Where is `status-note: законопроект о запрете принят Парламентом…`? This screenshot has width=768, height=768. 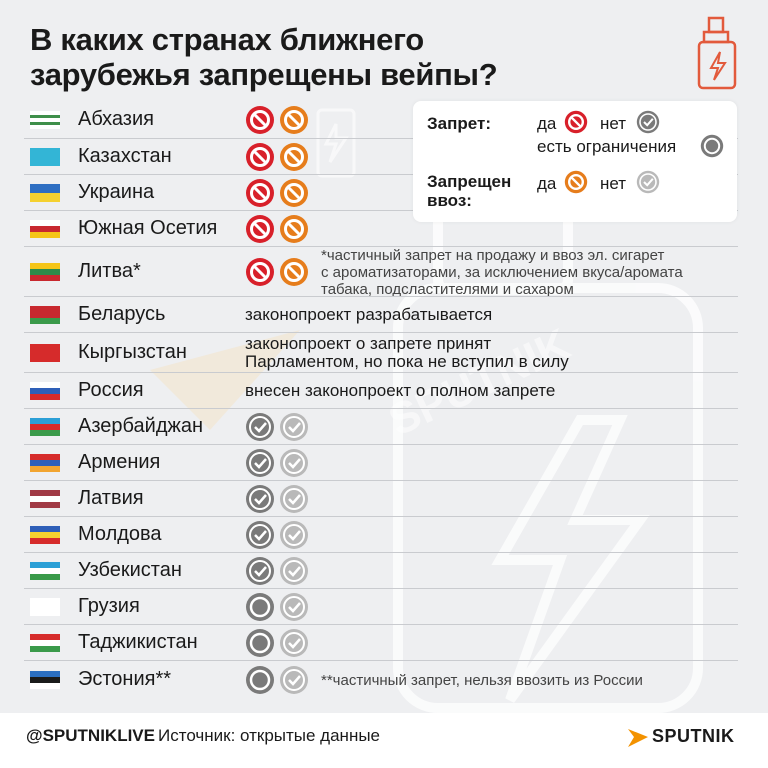 status-note: законопроект о запрете принят Парламентом… is located at coordinates (407, 353).